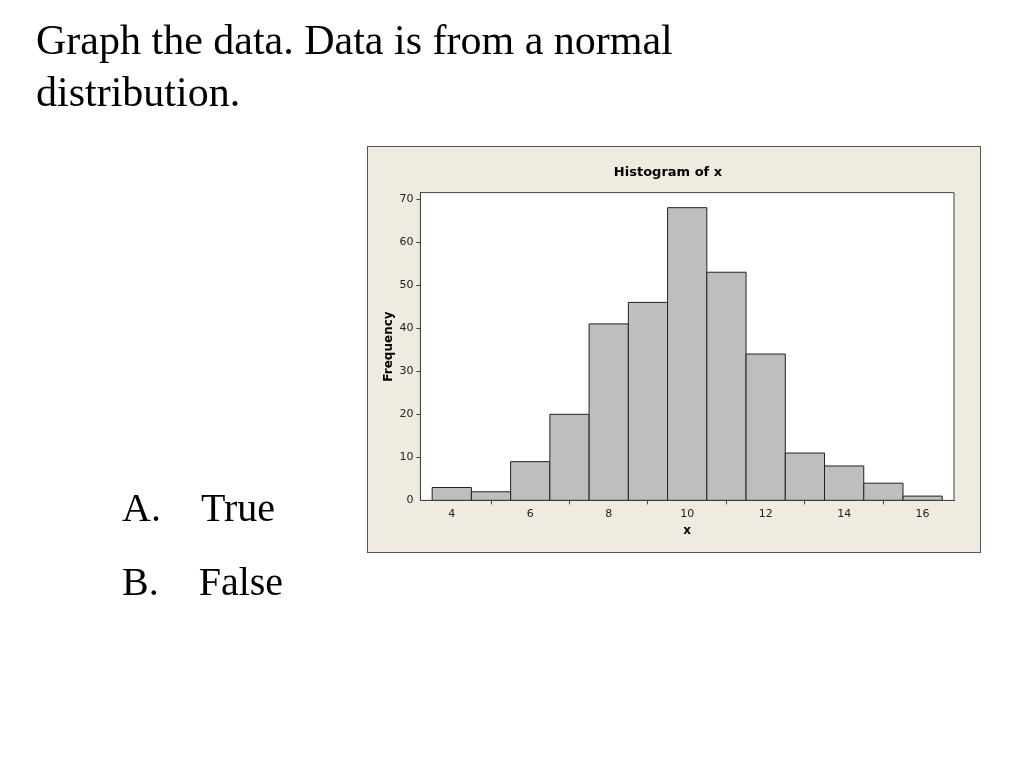 The image size is (1024, 768). What do you see at coordinates (406, 414) in the screenshot?
I see `y-tick-label: 20` at bounding box center [406, 414].